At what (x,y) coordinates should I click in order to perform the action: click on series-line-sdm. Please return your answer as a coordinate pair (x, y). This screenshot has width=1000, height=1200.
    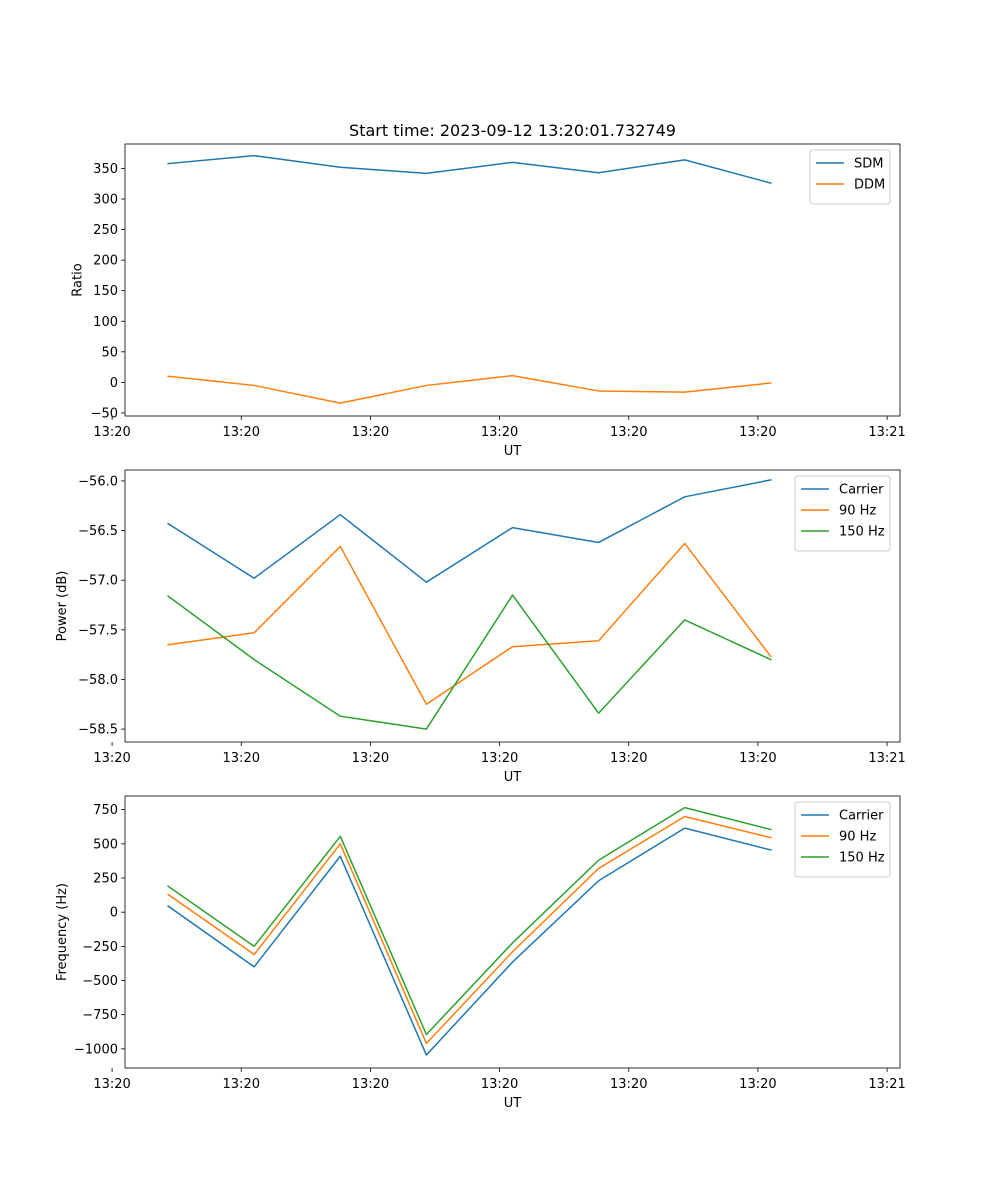
    Looking at the image, I should click on (469, 169).